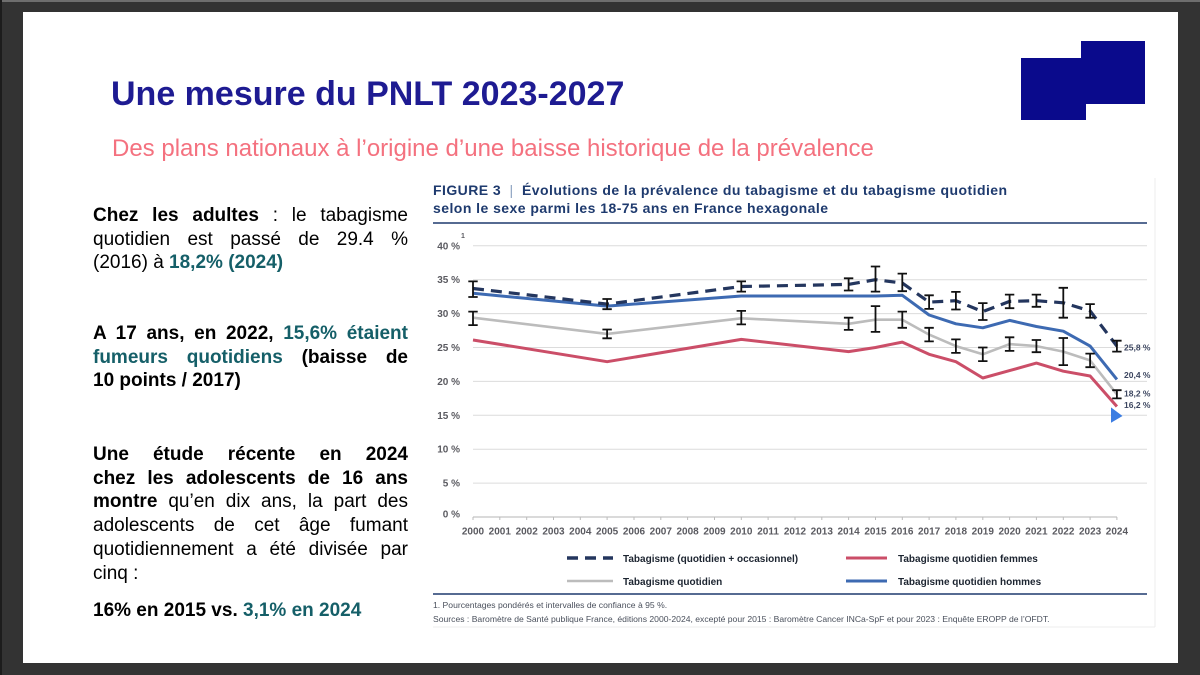 The height and width of the screenshot is (675, 1200). What do you see at coordinates (1137, 375) in the screenshot?
I see `svg-text: 20,4 %` at bounding box center [1137, 375].